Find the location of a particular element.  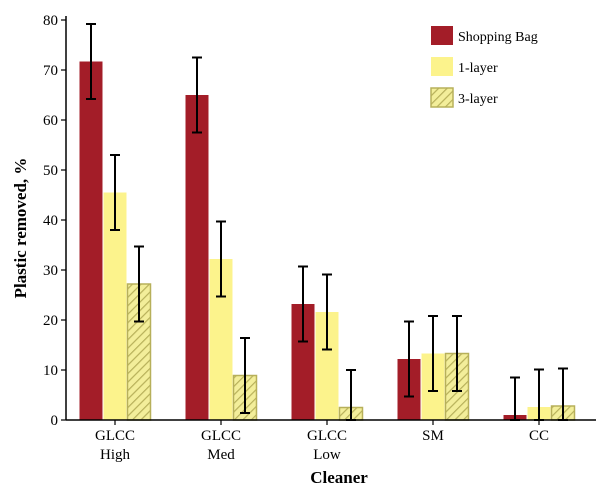

y-tick-label: 60 is located at coordinates (50, 121).